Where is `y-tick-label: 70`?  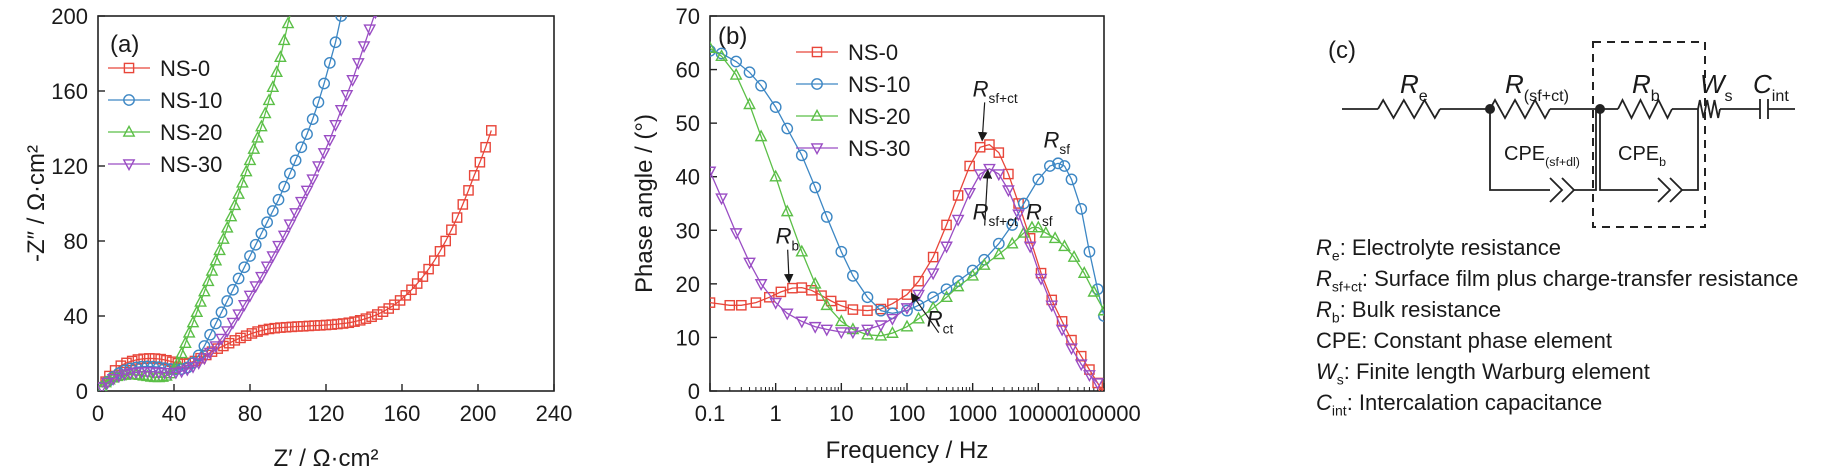 y-tick-label: 70 is located at coordinates (688, 16).